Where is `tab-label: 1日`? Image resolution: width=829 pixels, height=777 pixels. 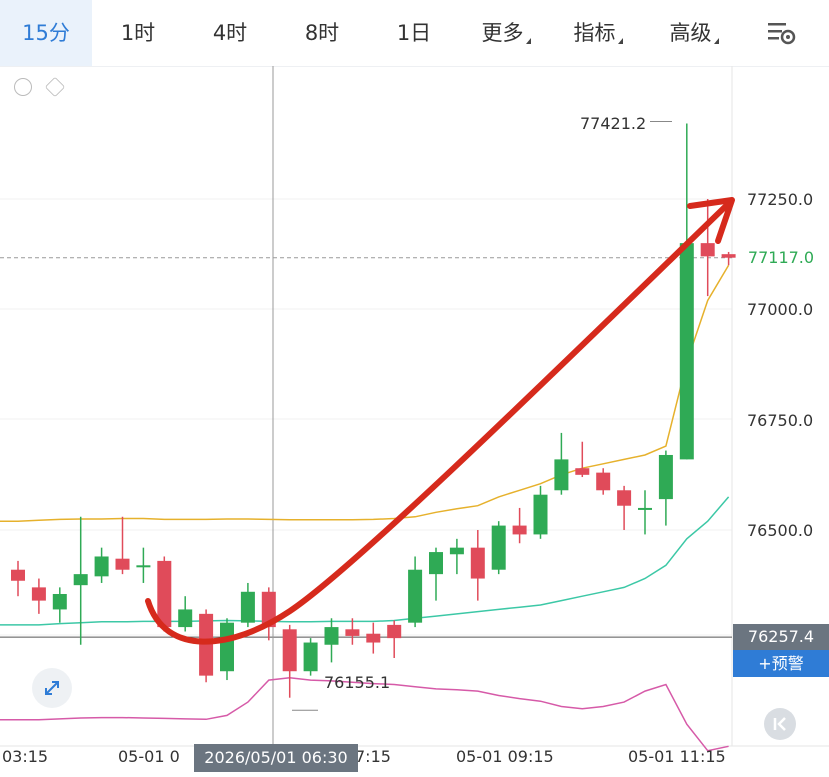
tab-label: 1日 is located at coordinates (414, 33).